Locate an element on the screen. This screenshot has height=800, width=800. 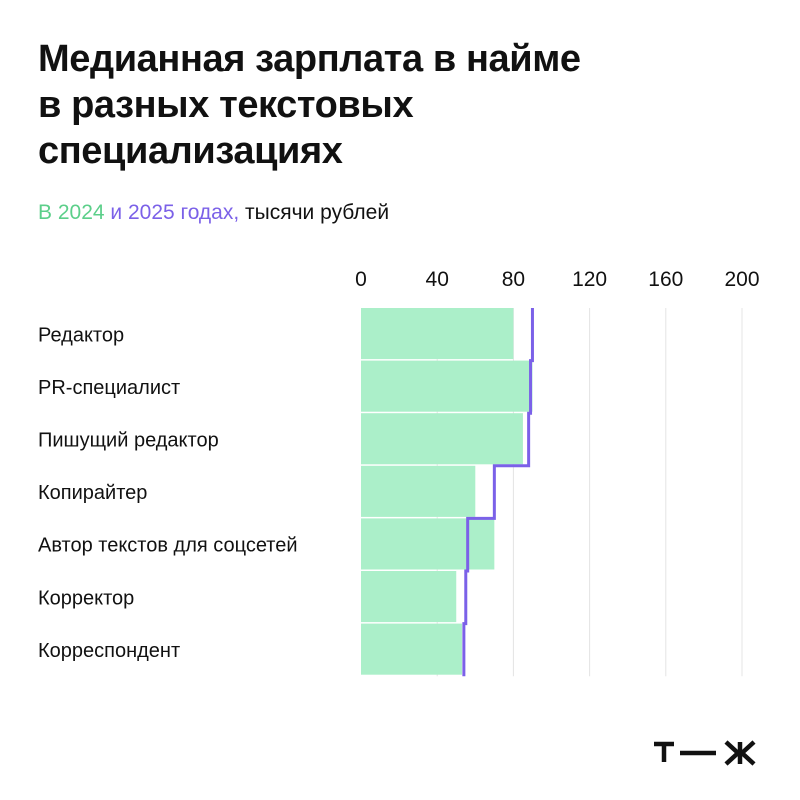
x-tick-label: 40 is located at coordinates (437, 279).